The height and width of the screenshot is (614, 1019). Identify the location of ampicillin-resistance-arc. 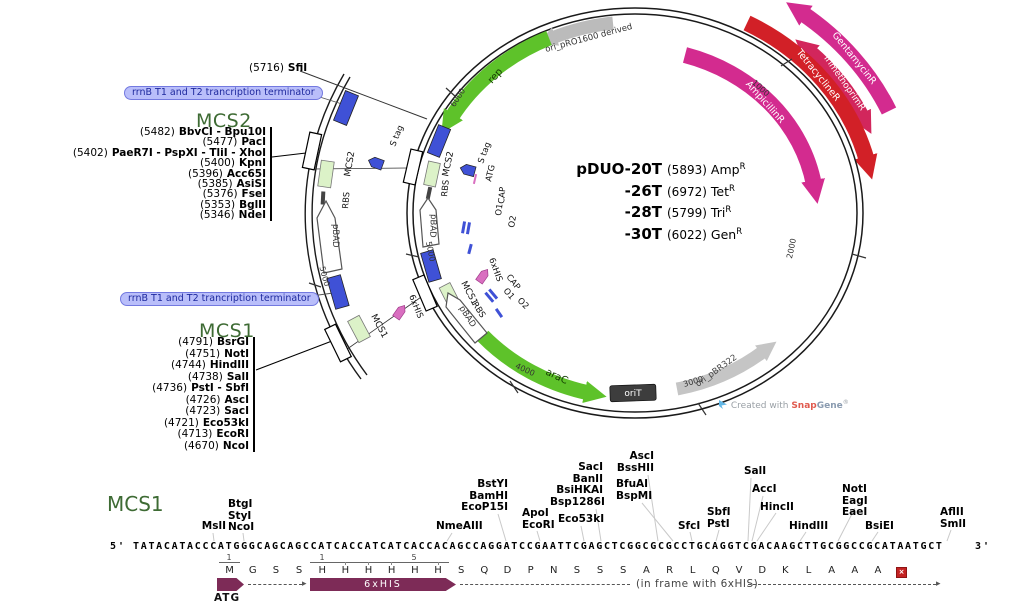
(753, 125).